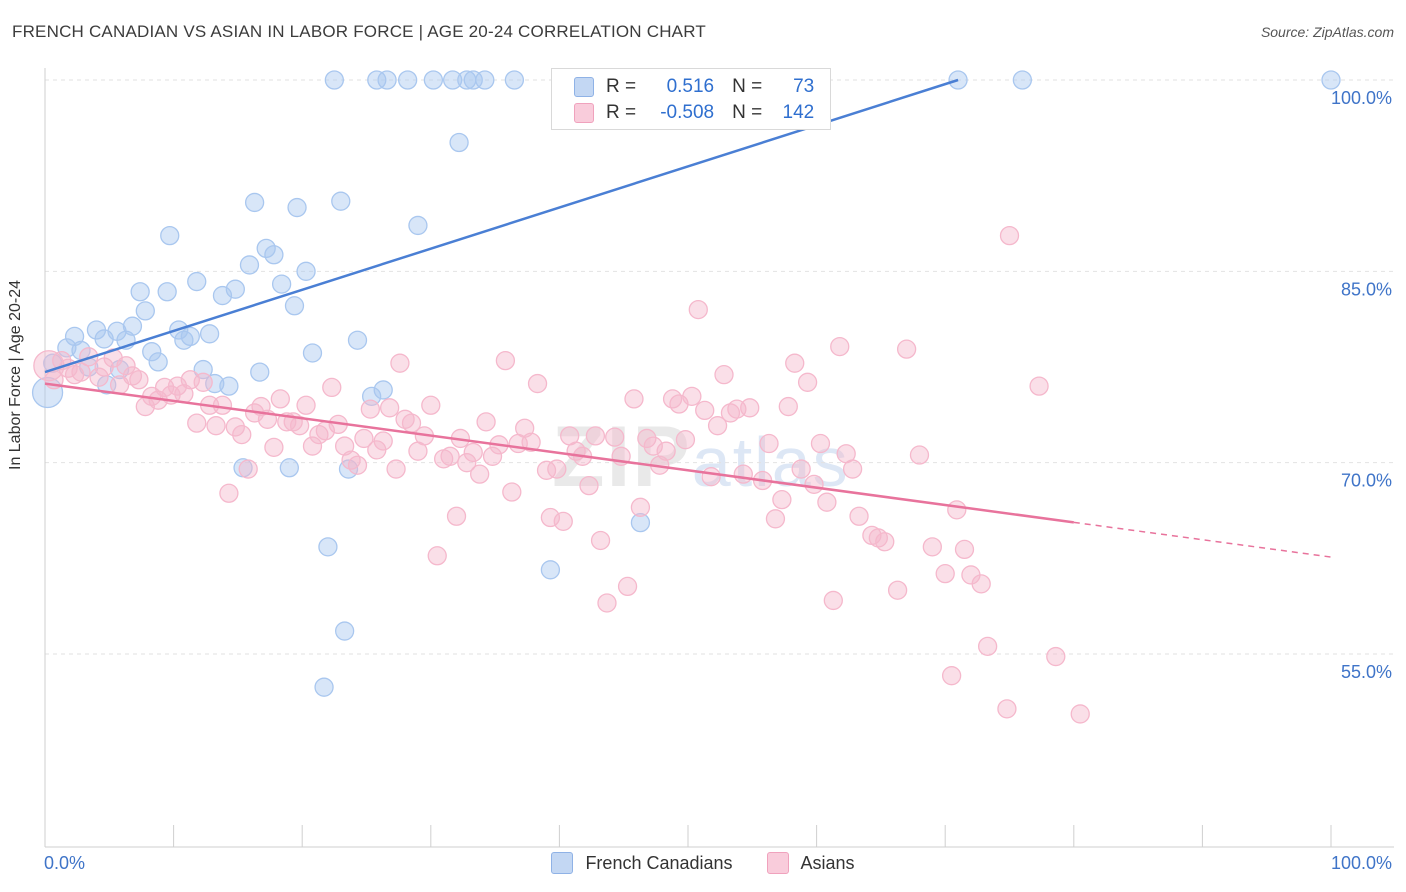 Image resolution: width=1406 pixels, height=892 pixels. Describe the element at coordinates (659, 862) in the screenshot. I see `legend-label: French Canadians` at that location.